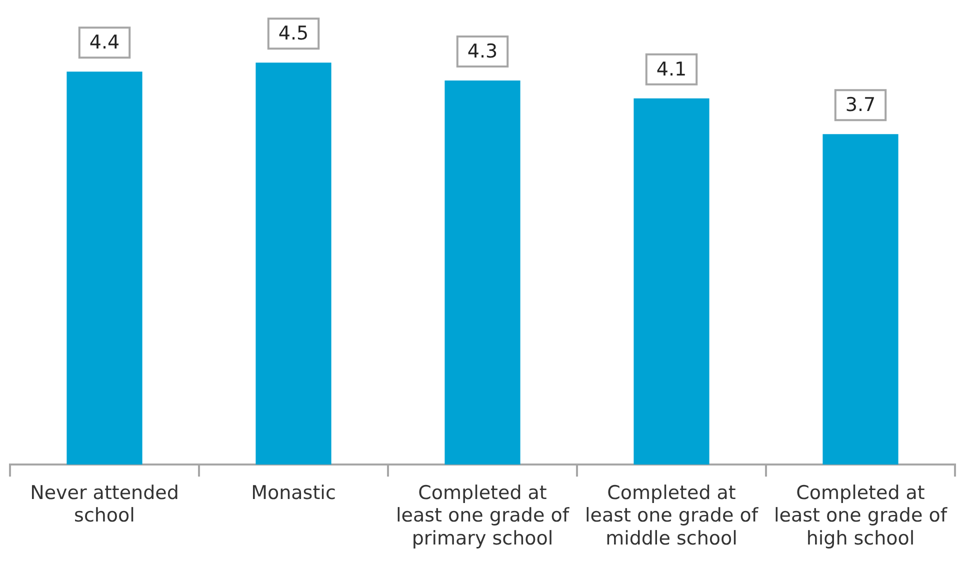  Describe the element at coordinates (483, 516) in the screenshot. I see `x-tick-label: Completed at least one grade of primary school` at that location.